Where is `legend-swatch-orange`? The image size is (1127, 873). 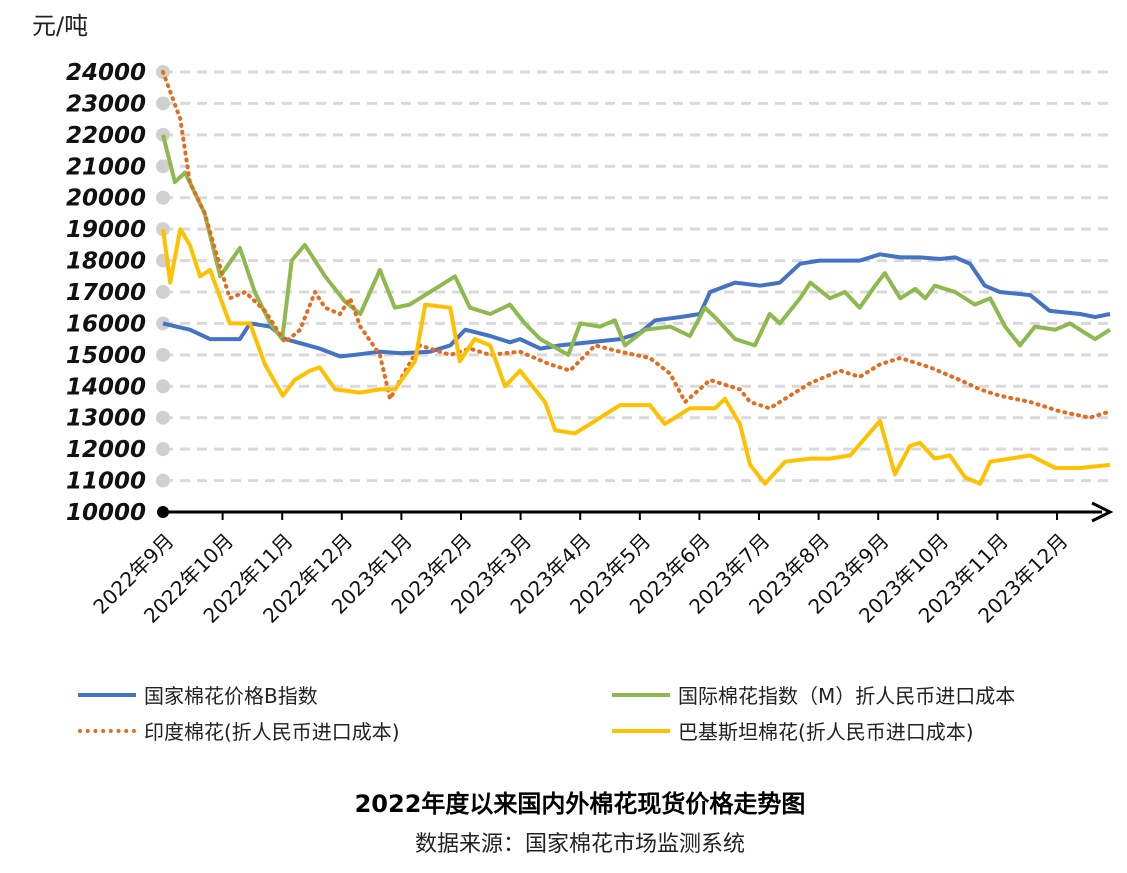 legend-swatch-orange is located at coordinates (107, 730).